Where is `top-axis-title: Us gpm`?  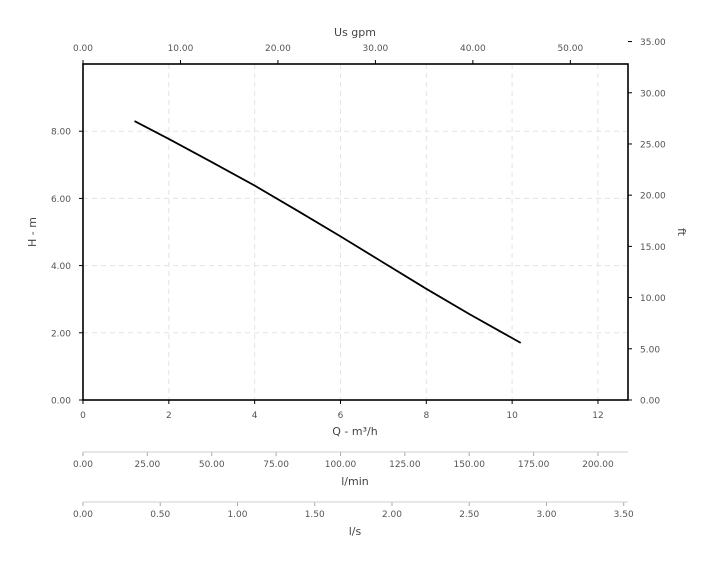
top-axis-title: Us gpm is located at coordinates (355, 32).